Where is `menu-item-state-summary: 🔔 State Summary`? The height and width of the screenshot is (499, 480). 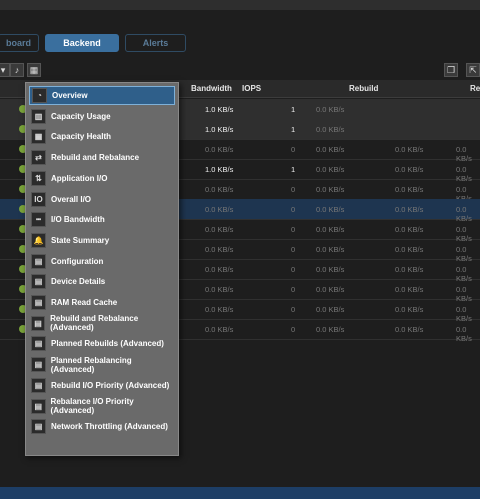
menu-item-state-summary: 🔔 State Summary is located at coordinates (102, 240).